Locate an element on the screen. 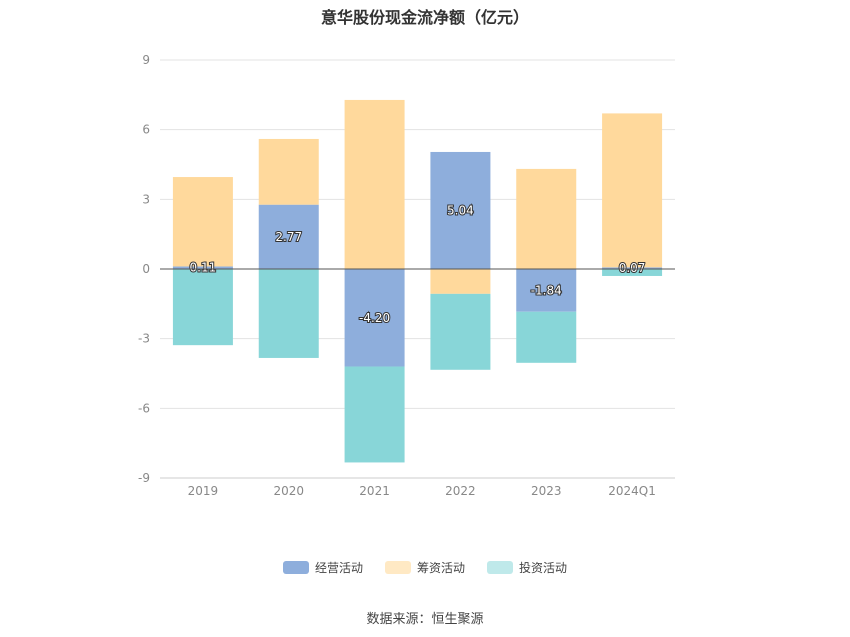 This screenshot has height=637, width=850. chart-title: 意华股份现金流净额（亿元） is located at coordinates (424, 17).